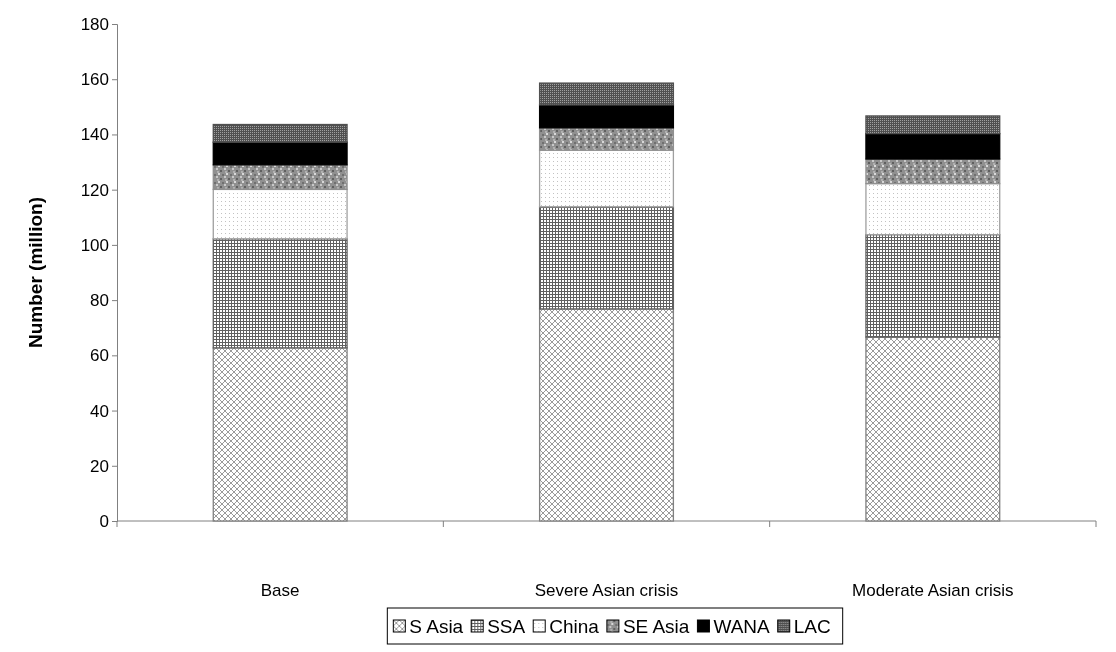  What do you see at coordinates (280, 590) in the screenshot?
I see `x-tick-label: Base` at bounding box center [280, 590].